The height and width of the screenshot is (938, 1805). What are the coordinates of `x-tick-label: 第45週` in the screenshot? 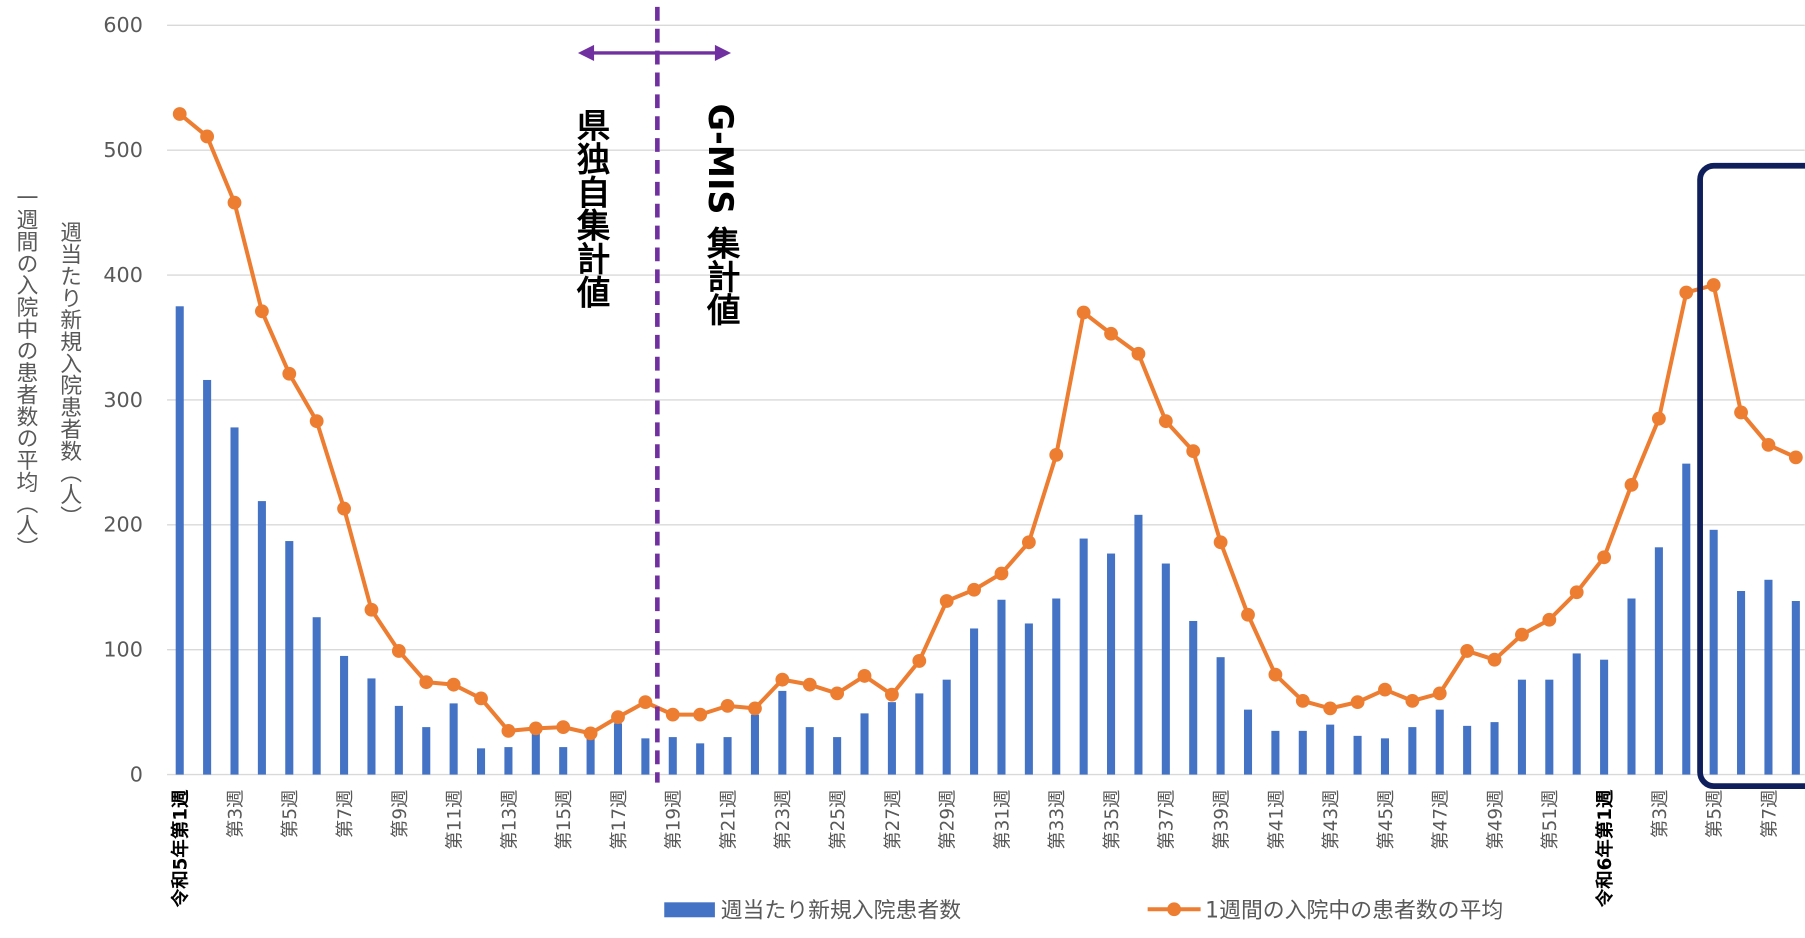 It's located at (1386, 820).